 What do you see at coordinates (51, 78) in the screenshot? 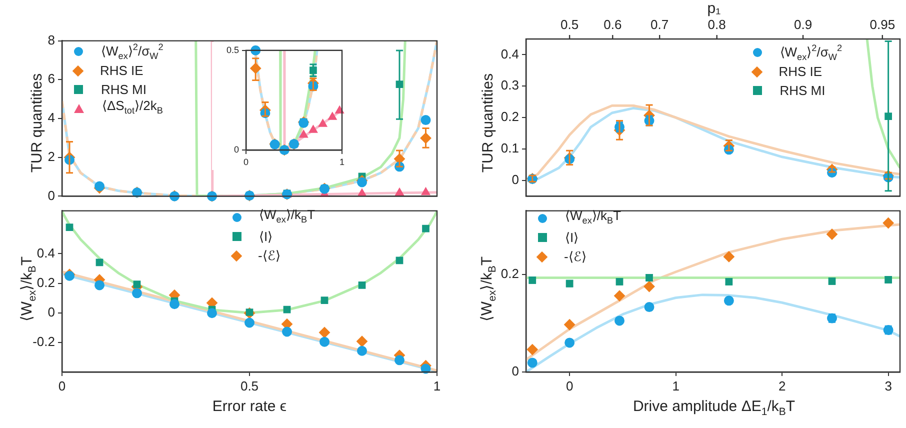
I see `y-tick-label: 6` at bounding box center [51, 78].